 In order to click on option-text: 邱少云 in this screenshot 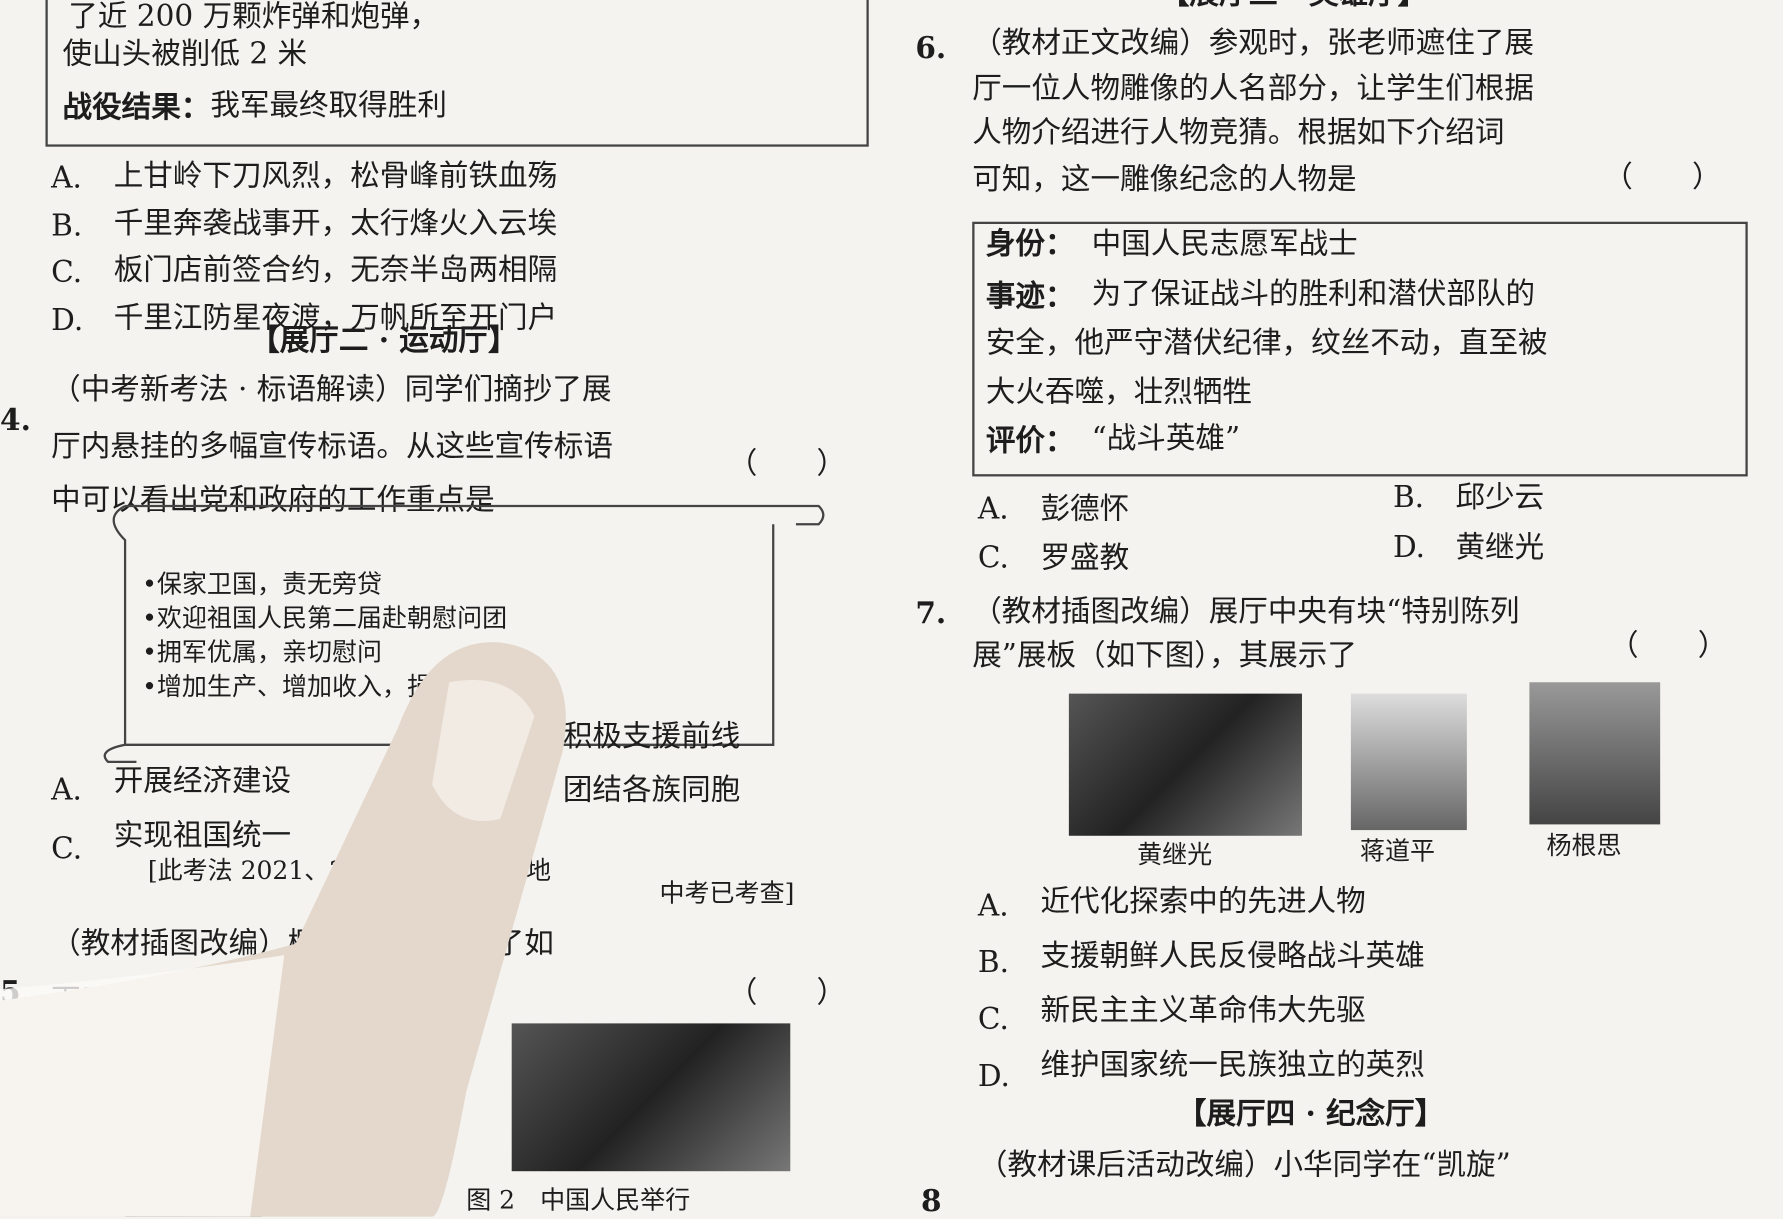, I will do `click(1500, 498)`.